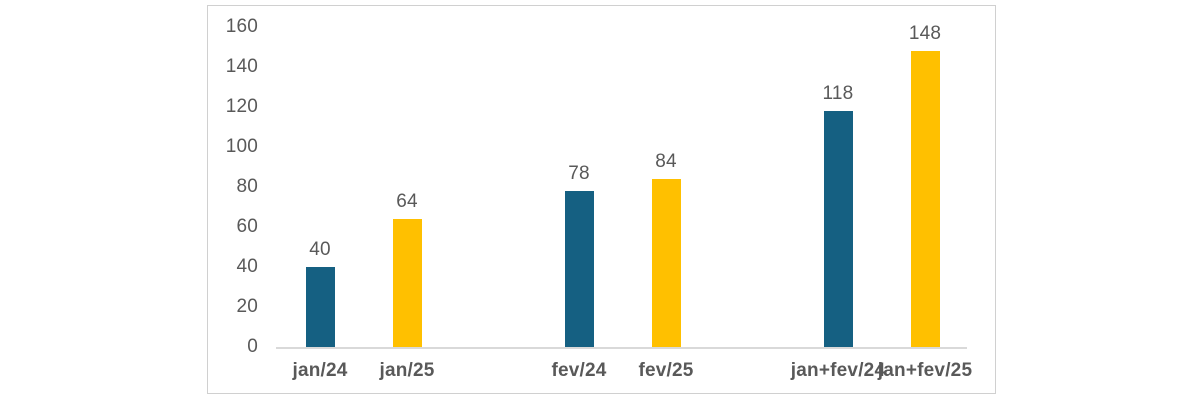  I want to click on y-axis-tick-label: 140, so click(241, 66).